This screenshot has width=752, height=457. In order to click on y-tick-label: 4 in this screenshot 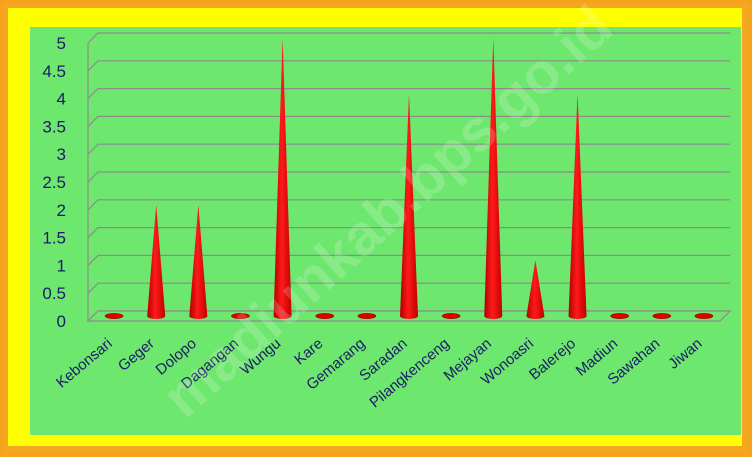, I will do `click(61, 99)`.